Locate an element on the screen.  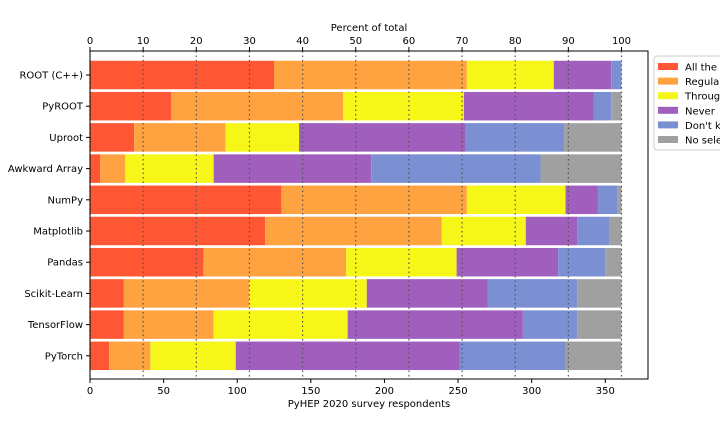
y-tick-label: Awkward Array is located at coordinates (45, 169).